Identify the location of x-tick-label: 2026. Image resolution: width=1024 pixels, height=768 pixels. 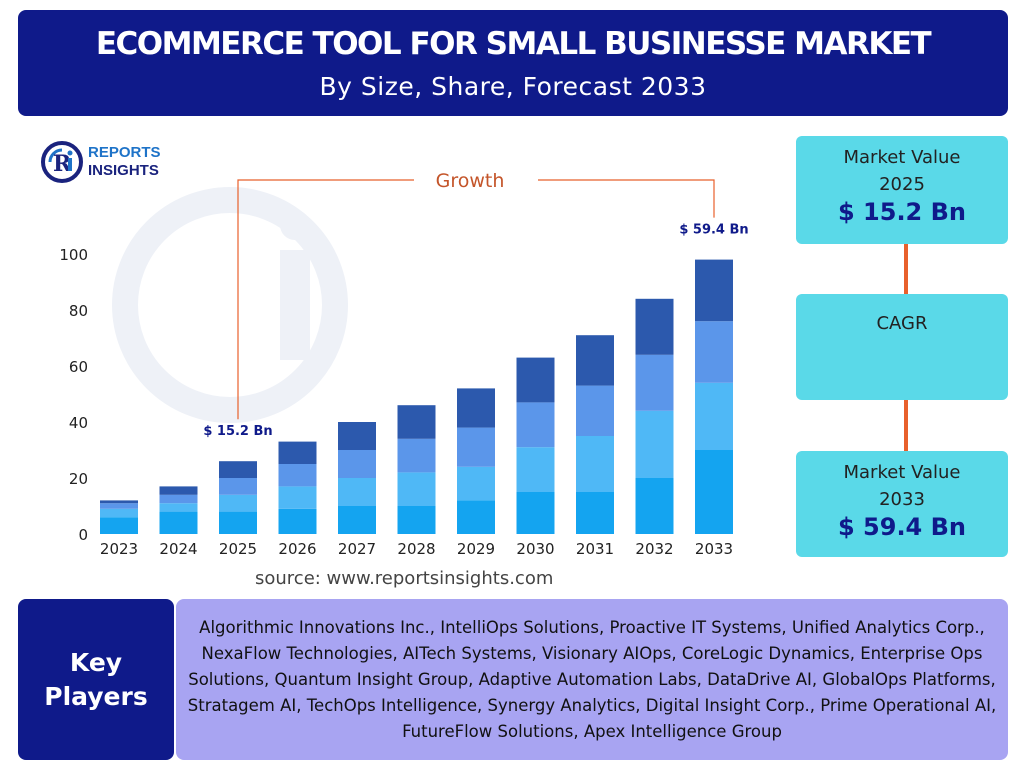
(297, 549).